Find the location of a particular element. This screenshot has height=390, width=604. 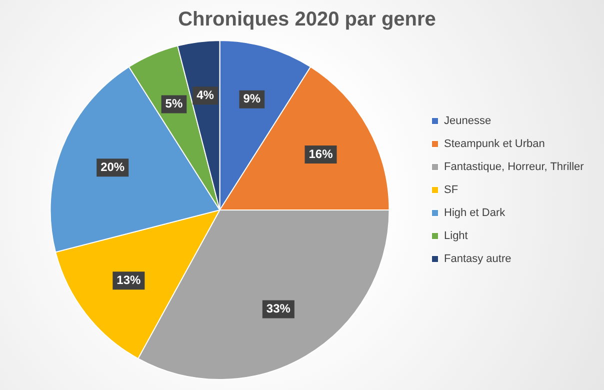

legend-label: SF is located at coordinates (451, 190).